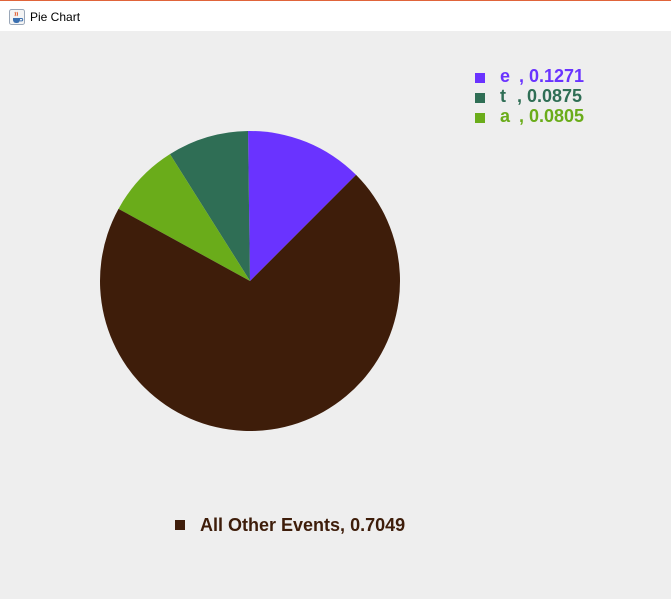  I want to click on legend-value: , 0.0875, so click(550, 96).